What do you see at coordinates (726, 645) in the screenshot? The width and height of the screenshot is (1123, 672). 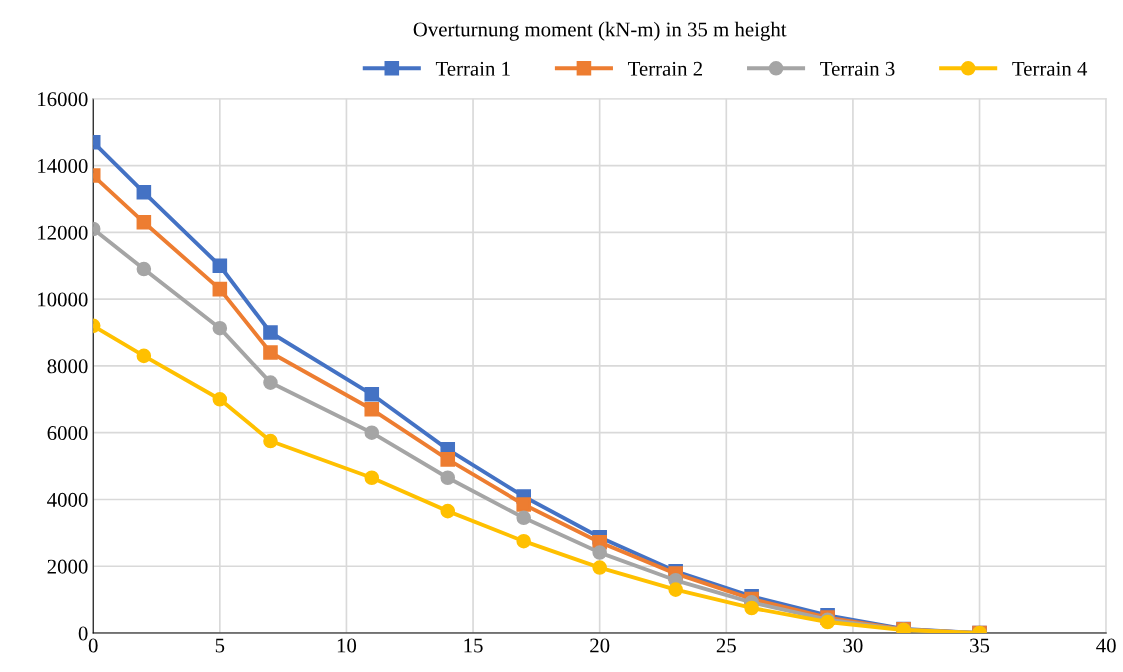 I see `x-tick-label: 25` at bounding box center [726, 645].